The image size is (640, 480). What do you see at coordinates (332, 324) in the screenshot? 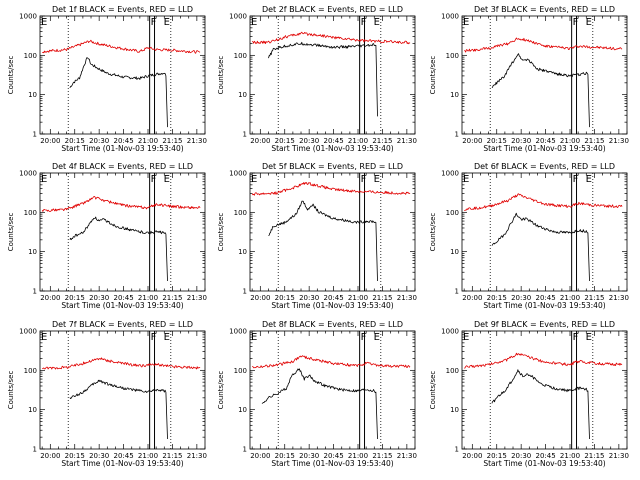
I see `panel-title: Det 8f BLACK = Events, RED = LLD` at bounding box center [332, 324].